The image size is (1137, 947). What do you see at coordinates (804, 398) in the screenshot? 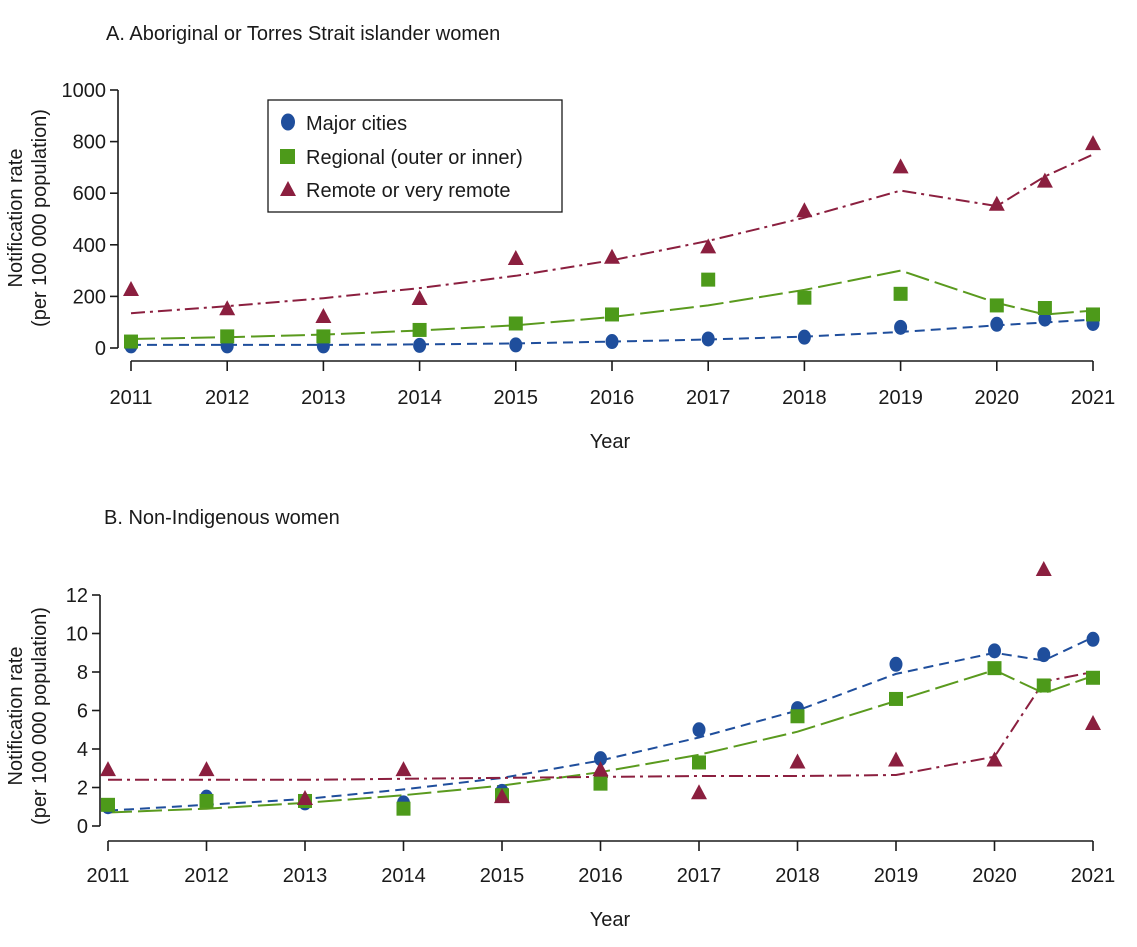
I see `panel-a-x-tick-label: 2018` at bounding box center [804, 398].